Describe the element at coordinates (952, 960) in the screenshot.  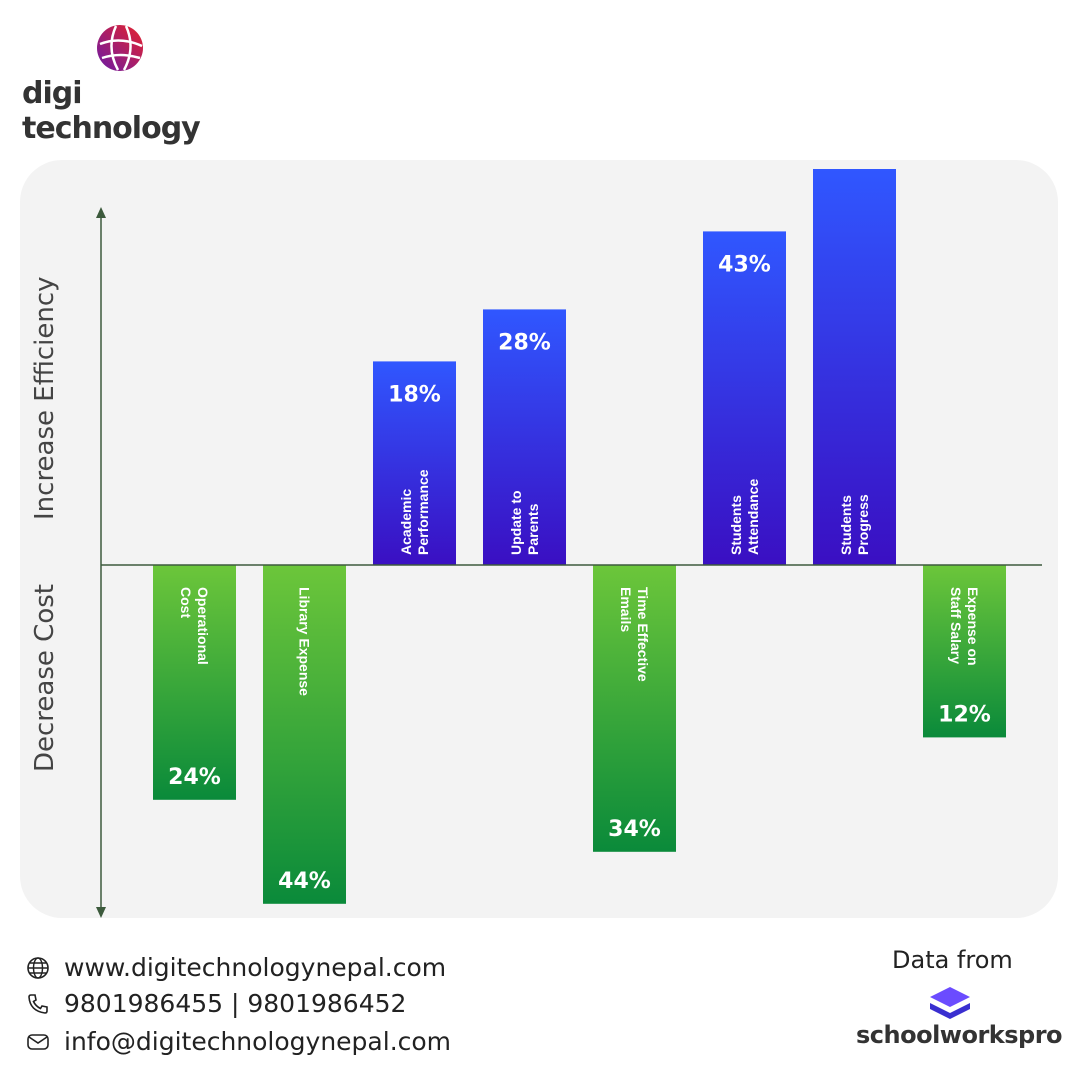
I see `data-from-label: Data from` at that location.